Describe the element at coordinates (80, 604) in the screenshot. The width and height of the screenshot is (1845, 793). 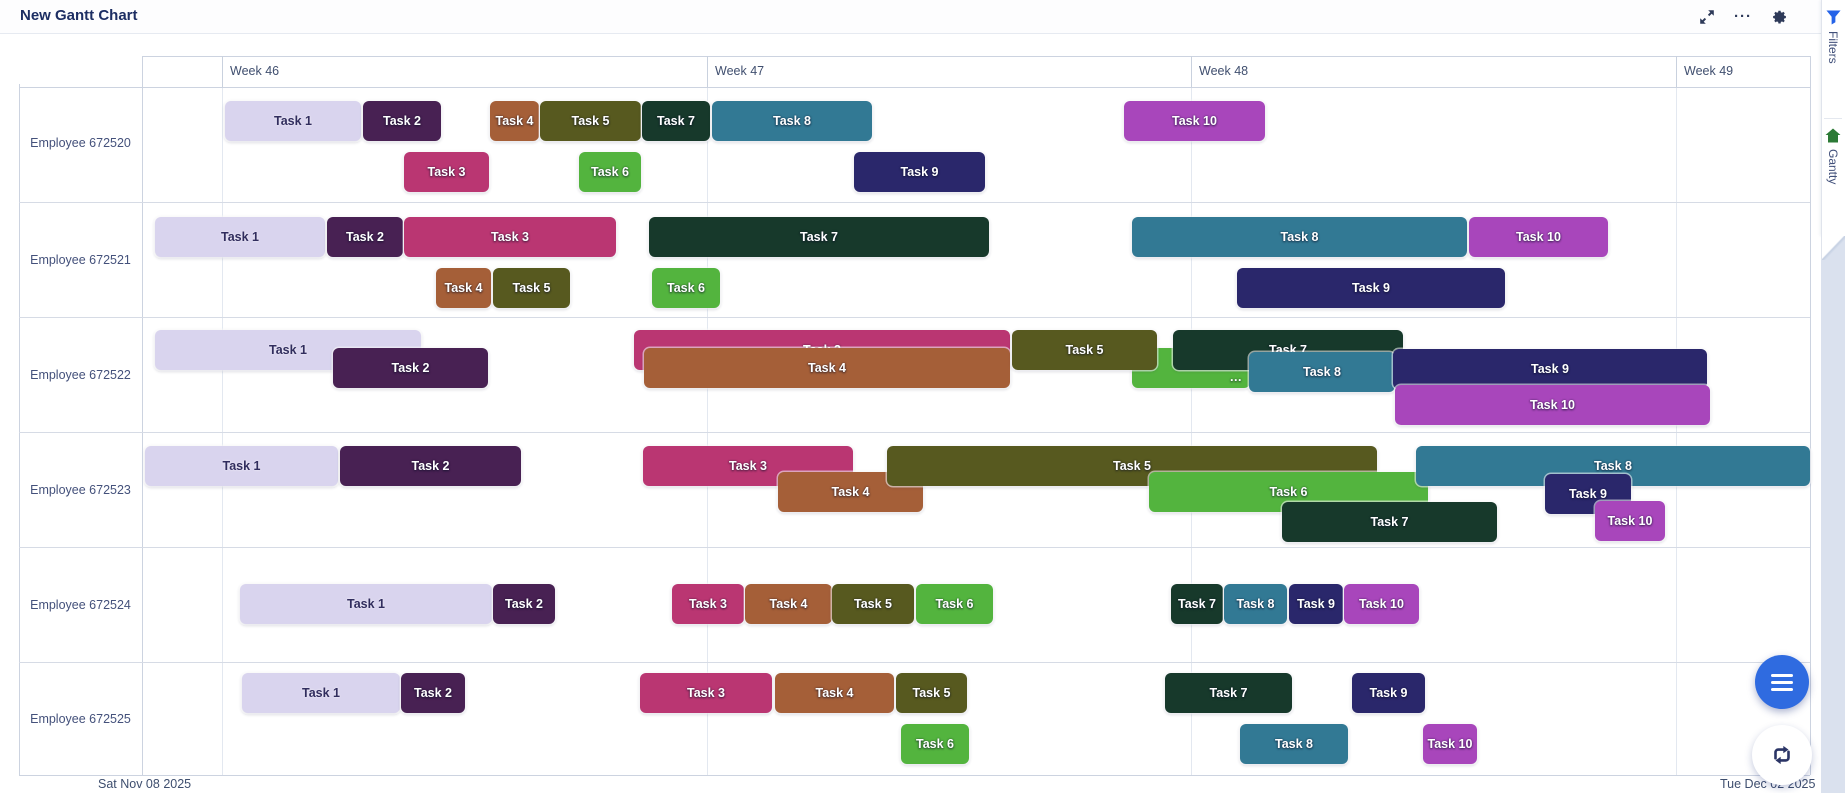
I see `row-label-employee-4: Employee 672524` at that location.